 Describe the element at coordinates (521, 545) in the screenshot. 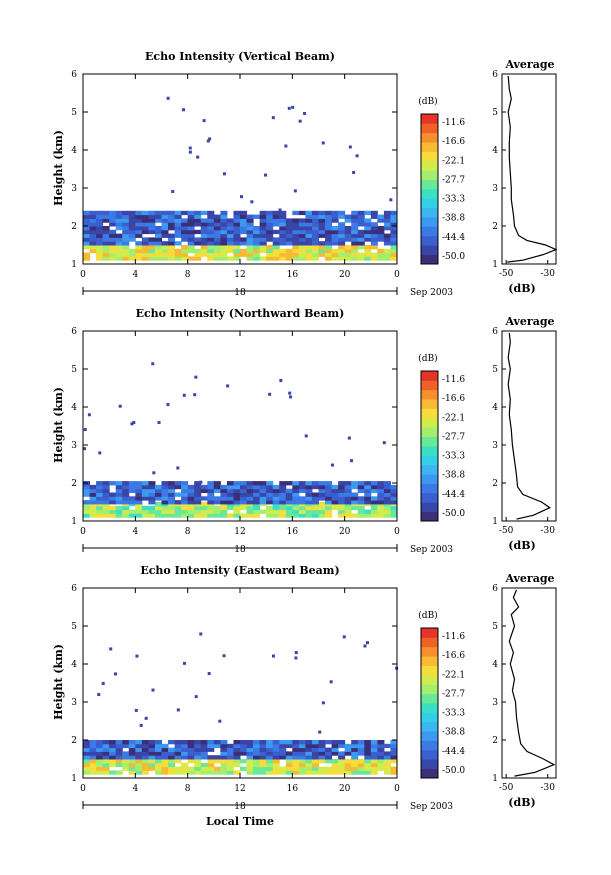

I see `average-x-label: (dB)` at that location.